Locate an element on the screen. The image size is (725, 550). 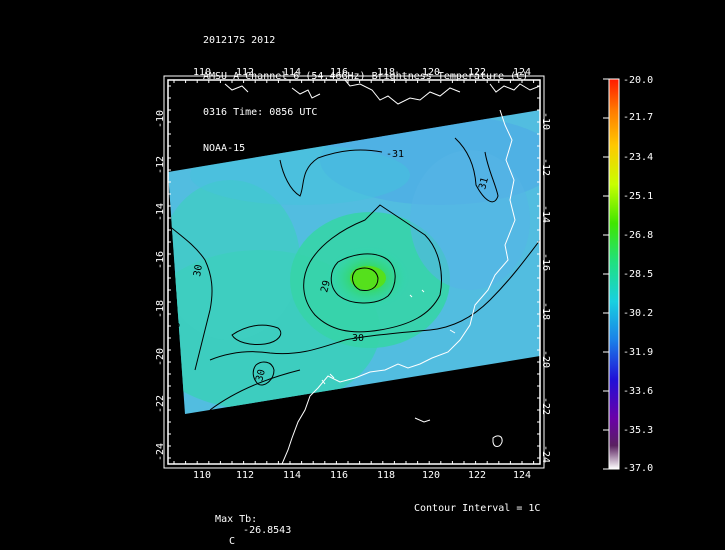
colorbar-label: -20.0 is located at coordinates (638, 80).